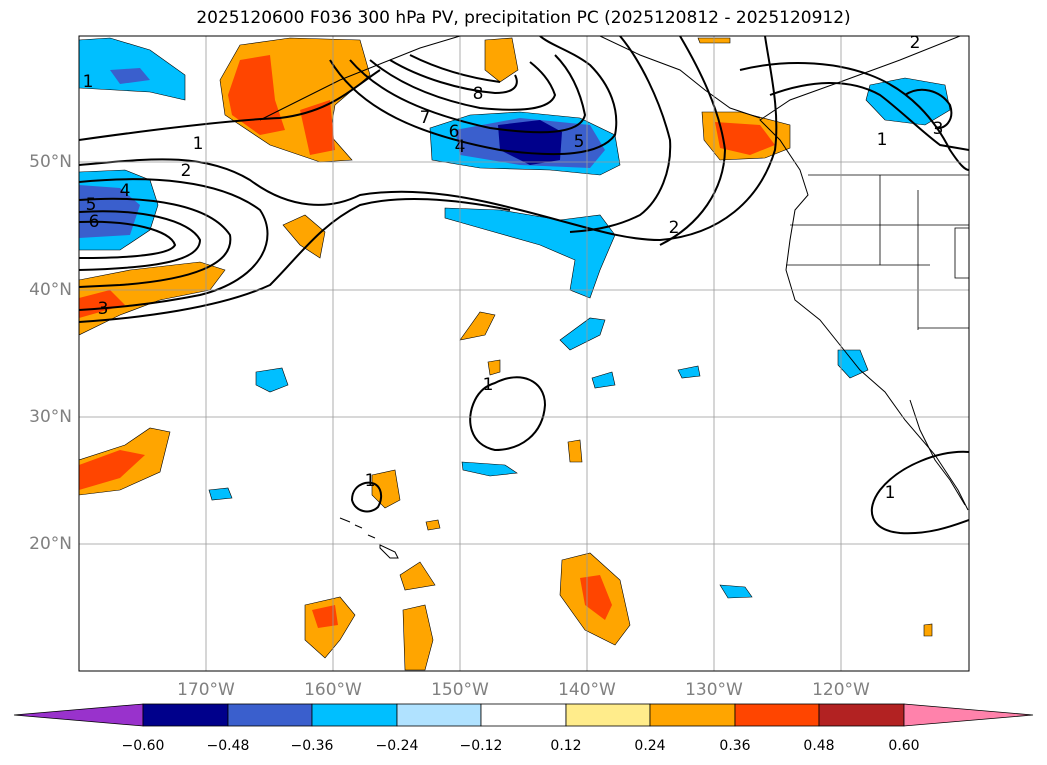 The height and width of the screenshot is (765, 1047). Describe the element at coordinates (478, 94) in the screenshot. I see `contour-label: 8` at that location.